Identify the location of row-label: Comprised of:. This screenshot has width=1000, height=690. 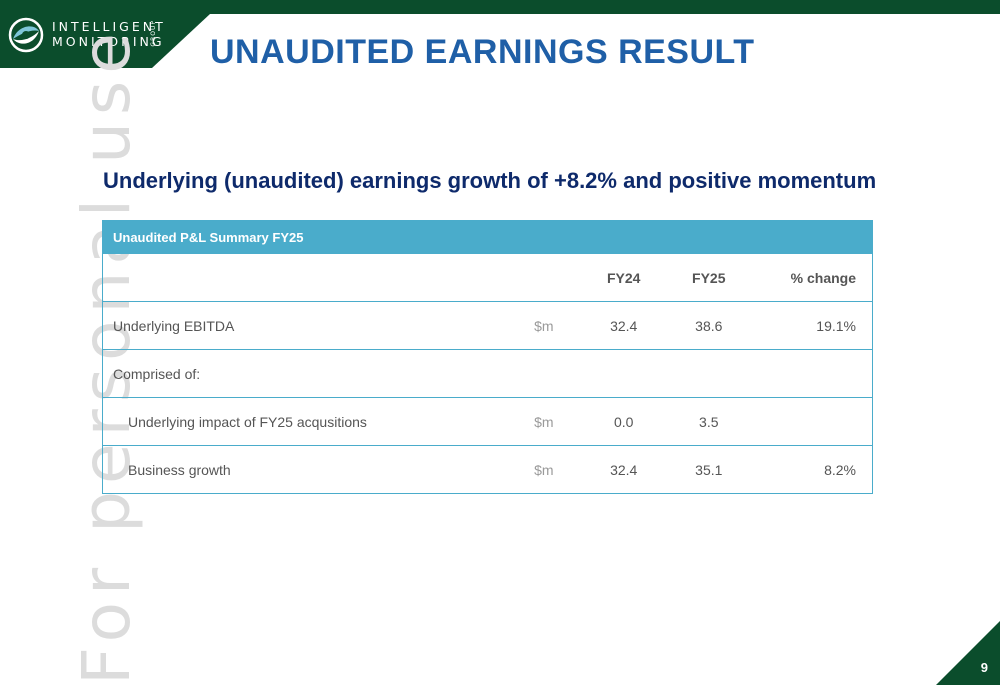
(304, 373).